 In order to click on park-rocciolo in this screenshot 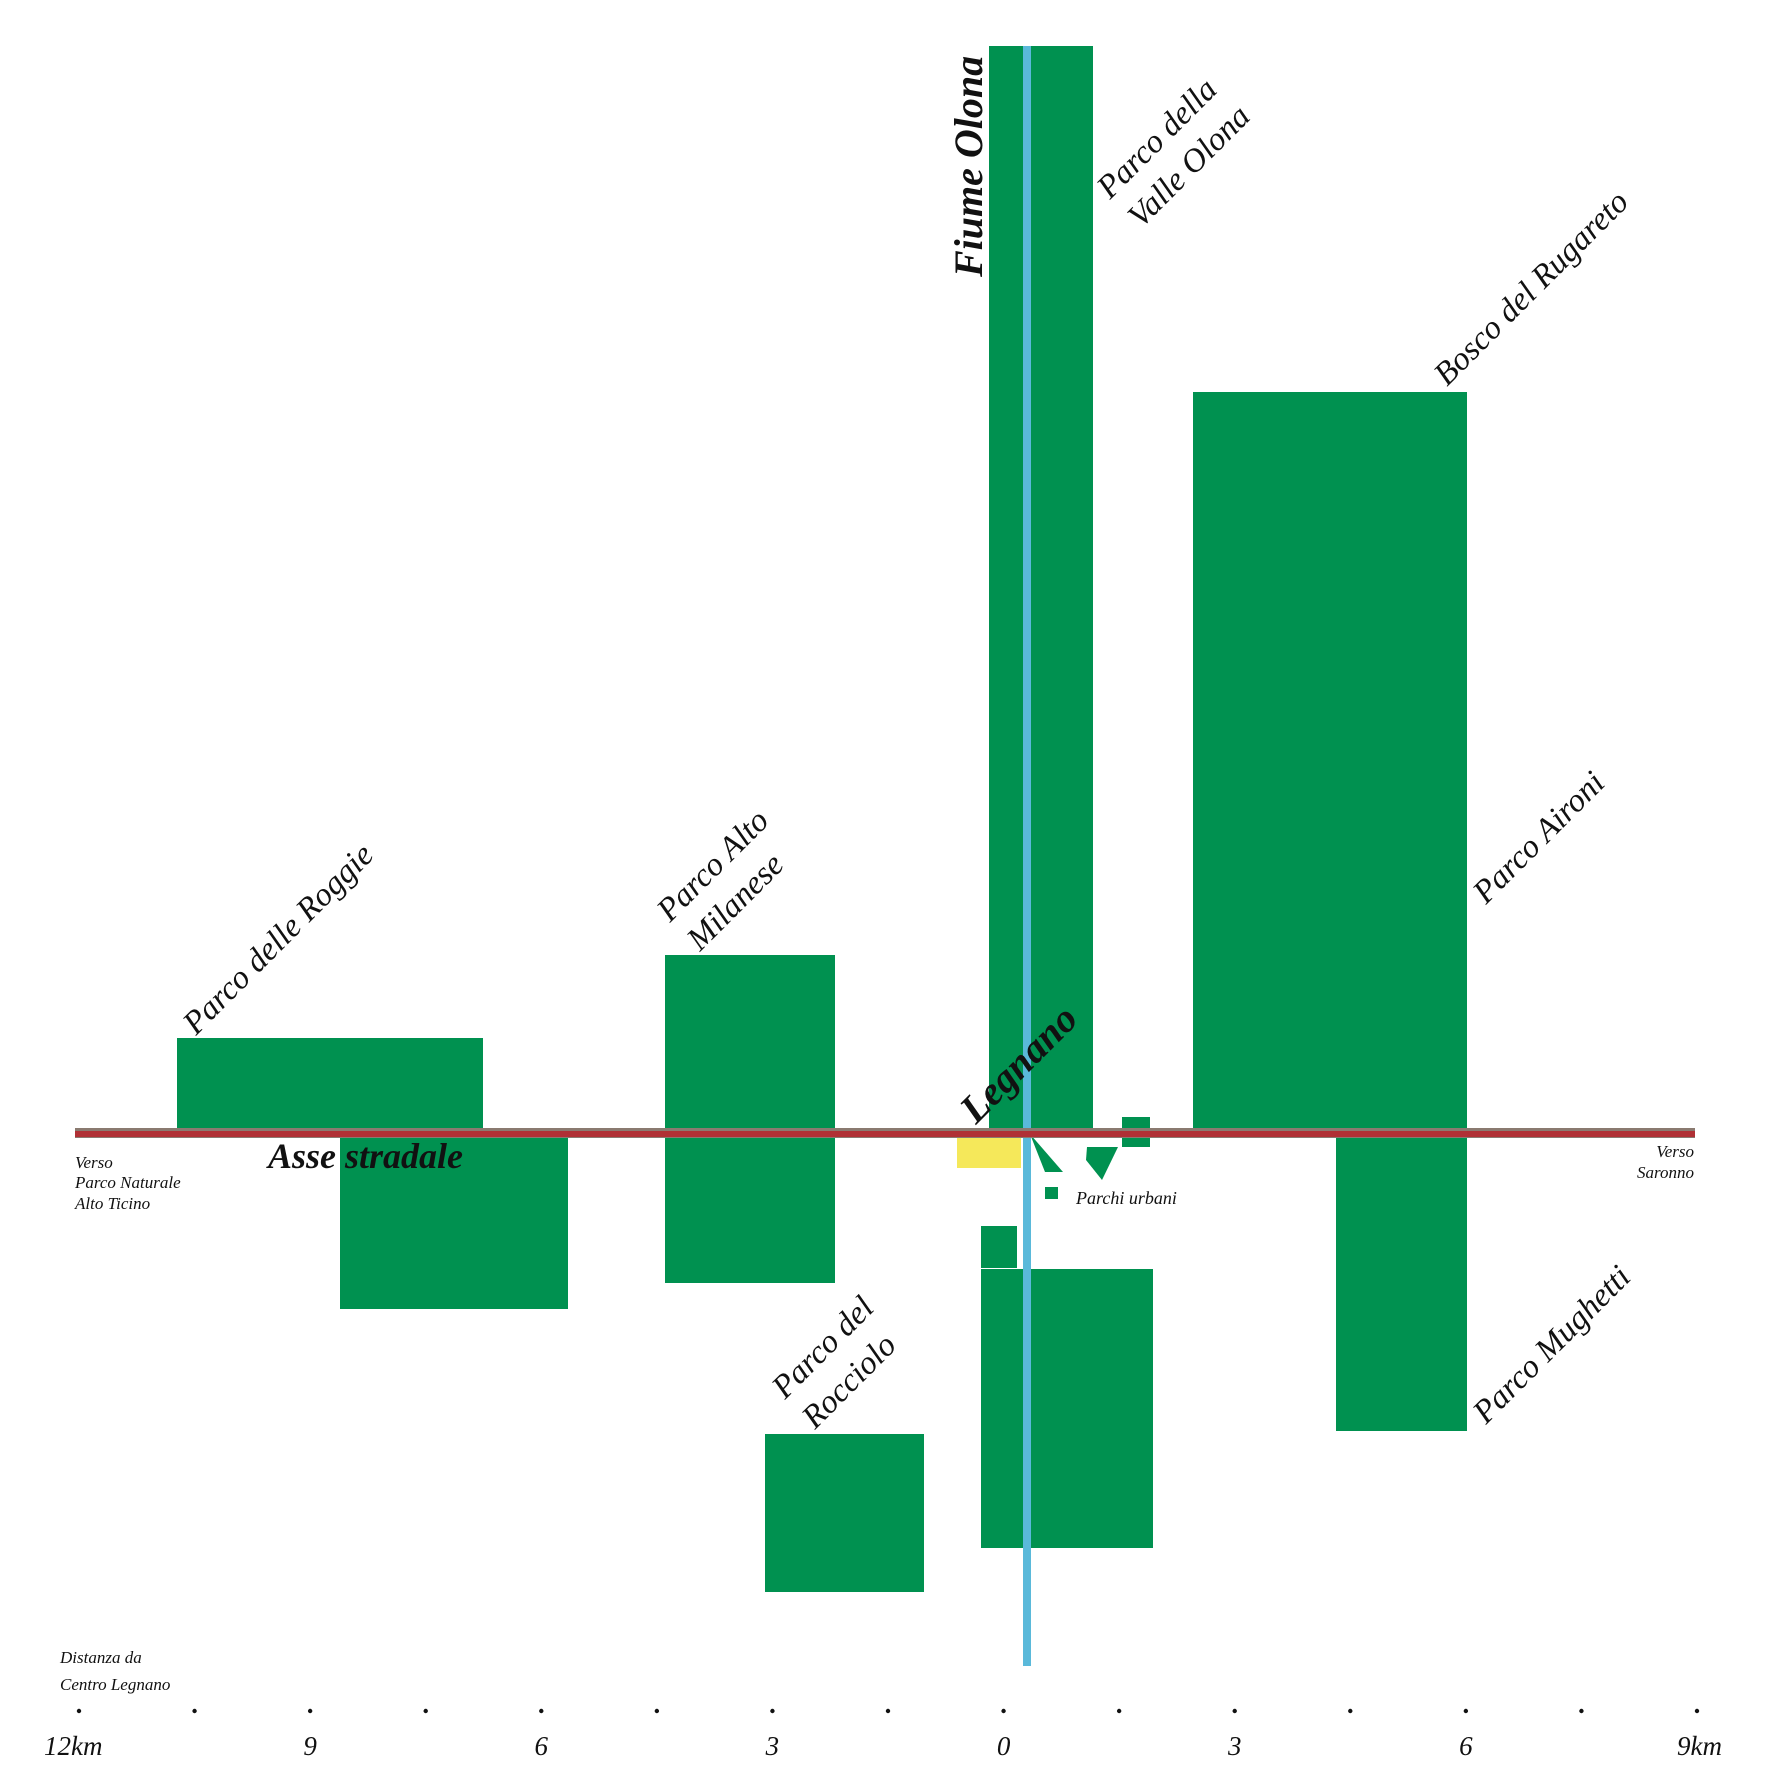, I will do `click(844, 1513)`.